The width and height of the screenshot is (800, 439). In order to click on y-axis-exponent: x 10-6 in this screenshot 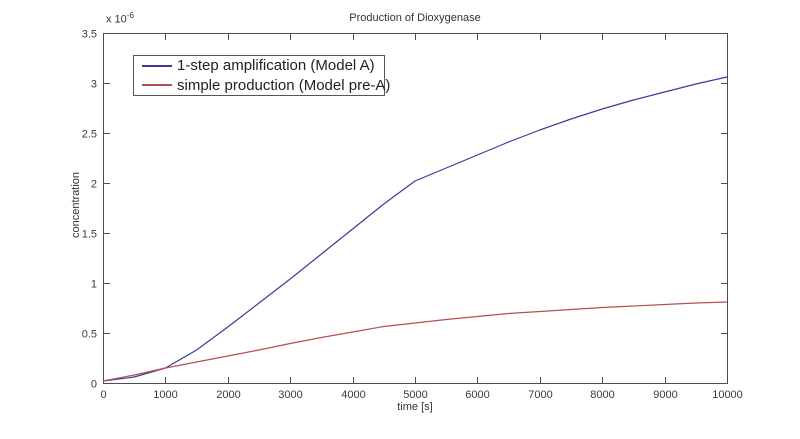, I will do `click(120, 18)`.